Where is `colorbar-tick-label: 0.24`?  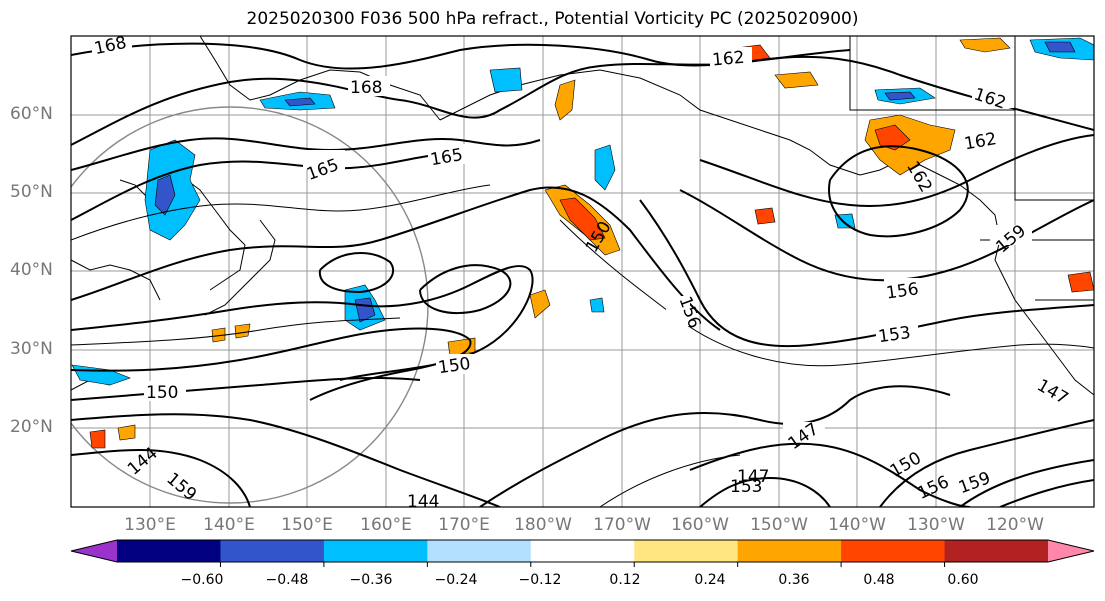 colorbar-tick-label: 0.24 is located at coordinates (710, 580).